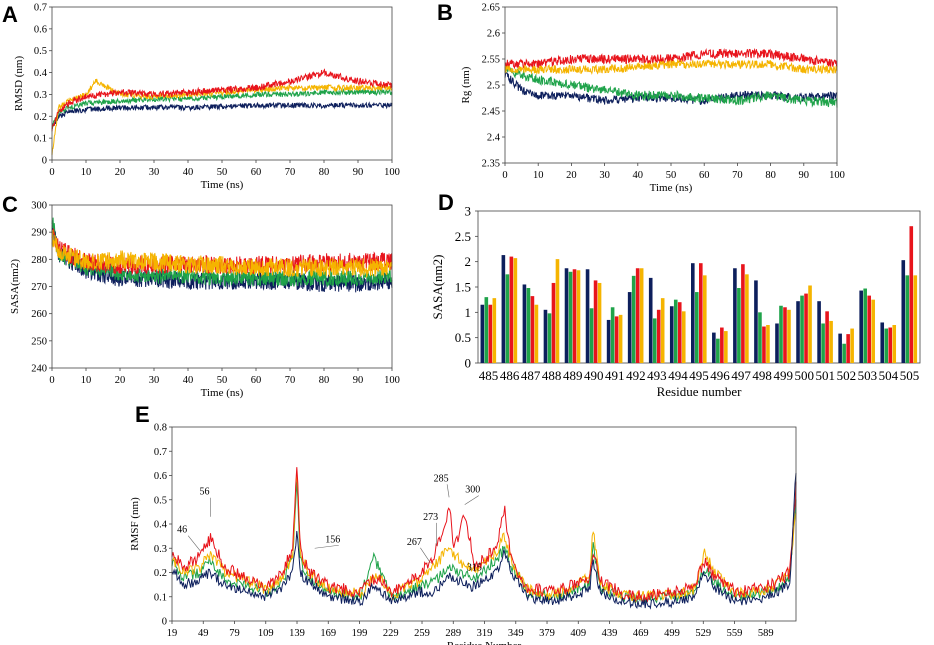 The width and height of the screenshot is (934, 645). What do you see at coordinates (491, 112) in the screenshot?
I see `panel-b-ytick-label: 2.45` at bounding box center [491, 112].